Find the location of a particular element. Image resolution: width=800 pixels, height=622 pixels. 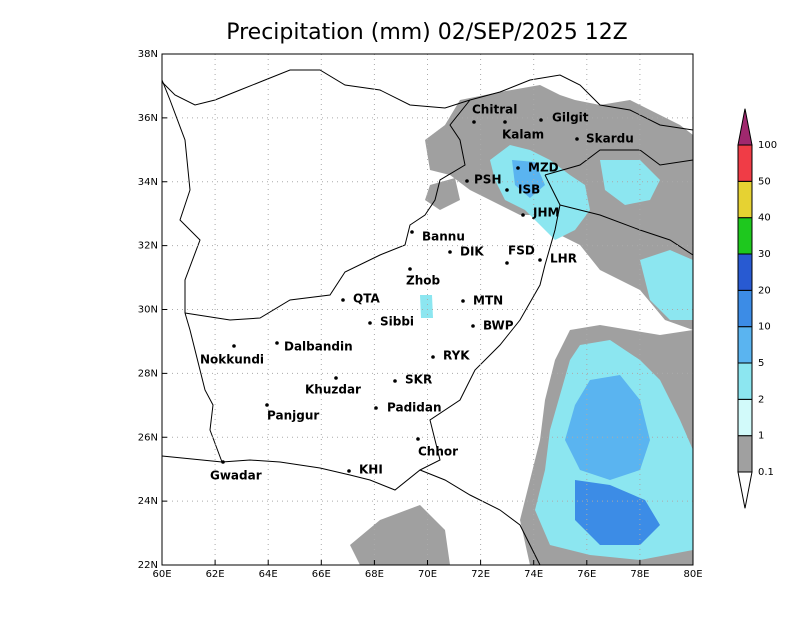

colorbar-label: 10 is located at coordinates (764, 327).